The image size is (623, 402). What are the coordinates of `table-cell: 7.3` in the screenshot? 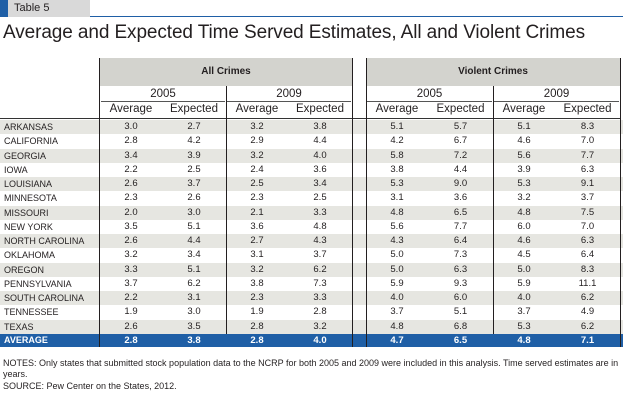 It's located at (320, 283).